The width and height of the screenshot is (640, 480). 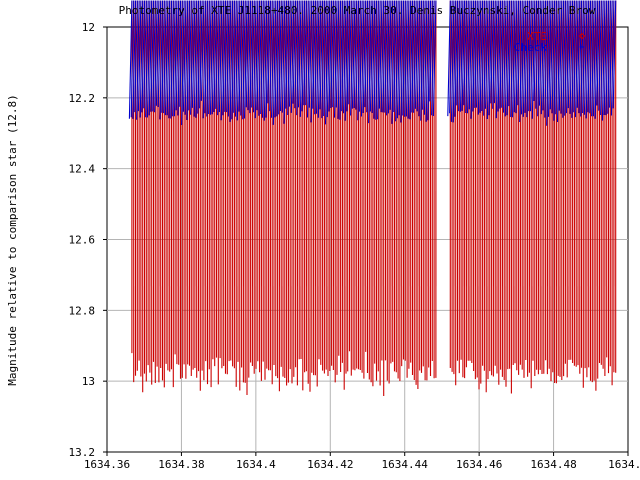 What do you see at coordinates (82, 452) in the screenshot?
I see `y-tick-label: 13.2` at bounding box center [82, 452].